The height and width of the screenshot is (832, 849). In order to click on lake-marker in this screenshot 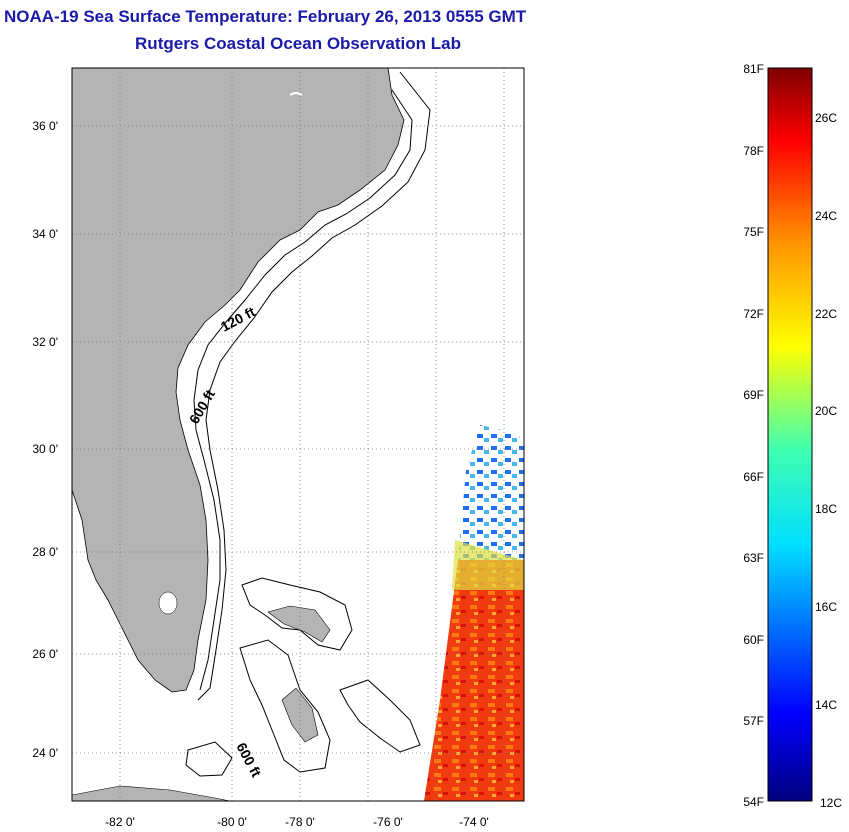, I will do `click(296, 94)`.